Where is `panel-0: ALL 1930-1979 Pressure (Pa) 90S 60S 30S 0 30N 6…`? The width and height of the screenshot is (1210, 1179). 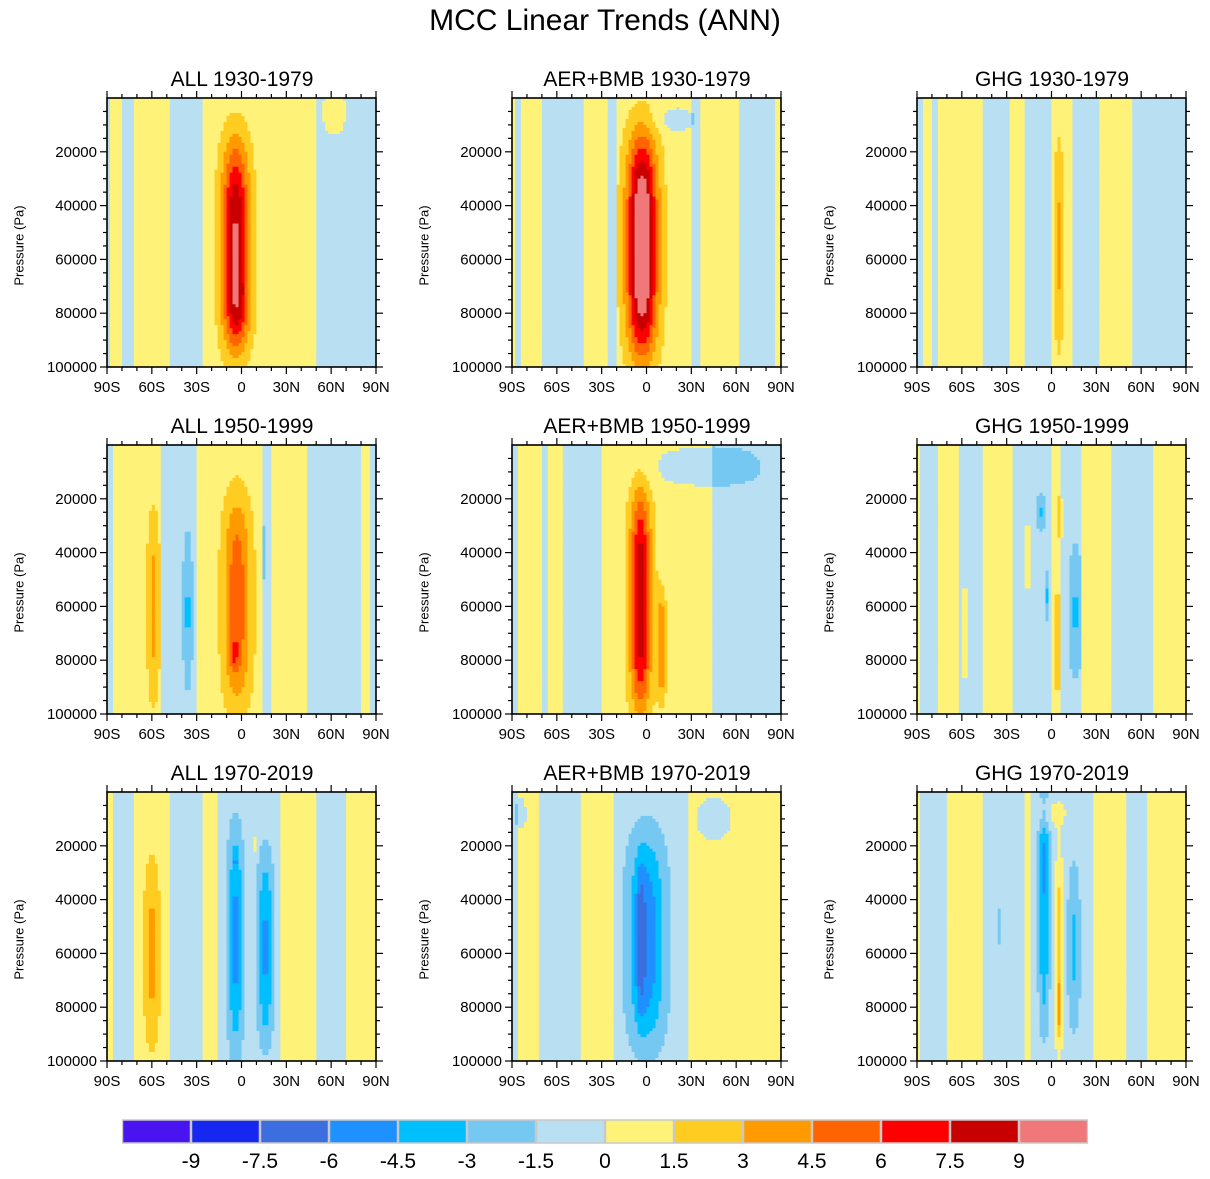 panel-0: ALL 1930-1979 Pressure (Pa) 90S 60S 30S 0 30N 6… is located at coordinates (200, 238).